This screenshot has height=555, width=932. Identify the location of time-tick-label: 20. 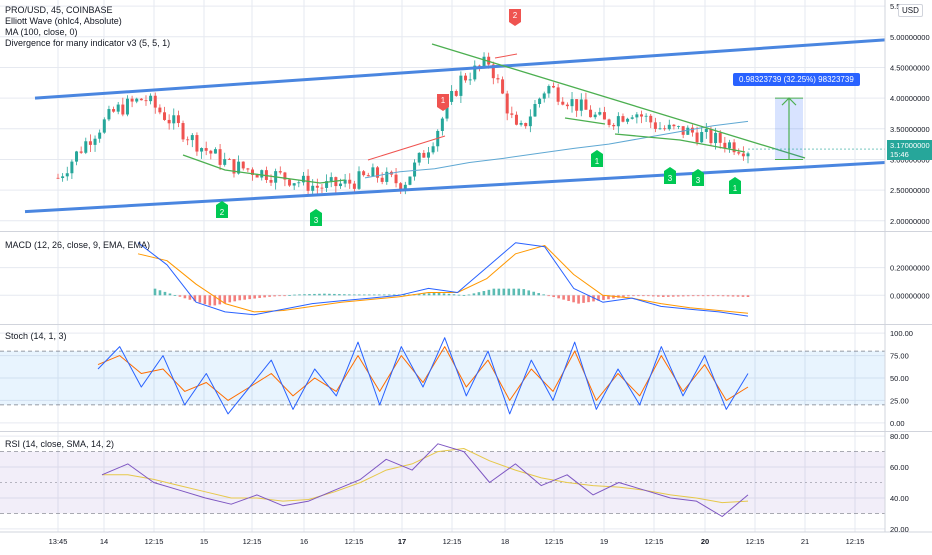
(705, 541).